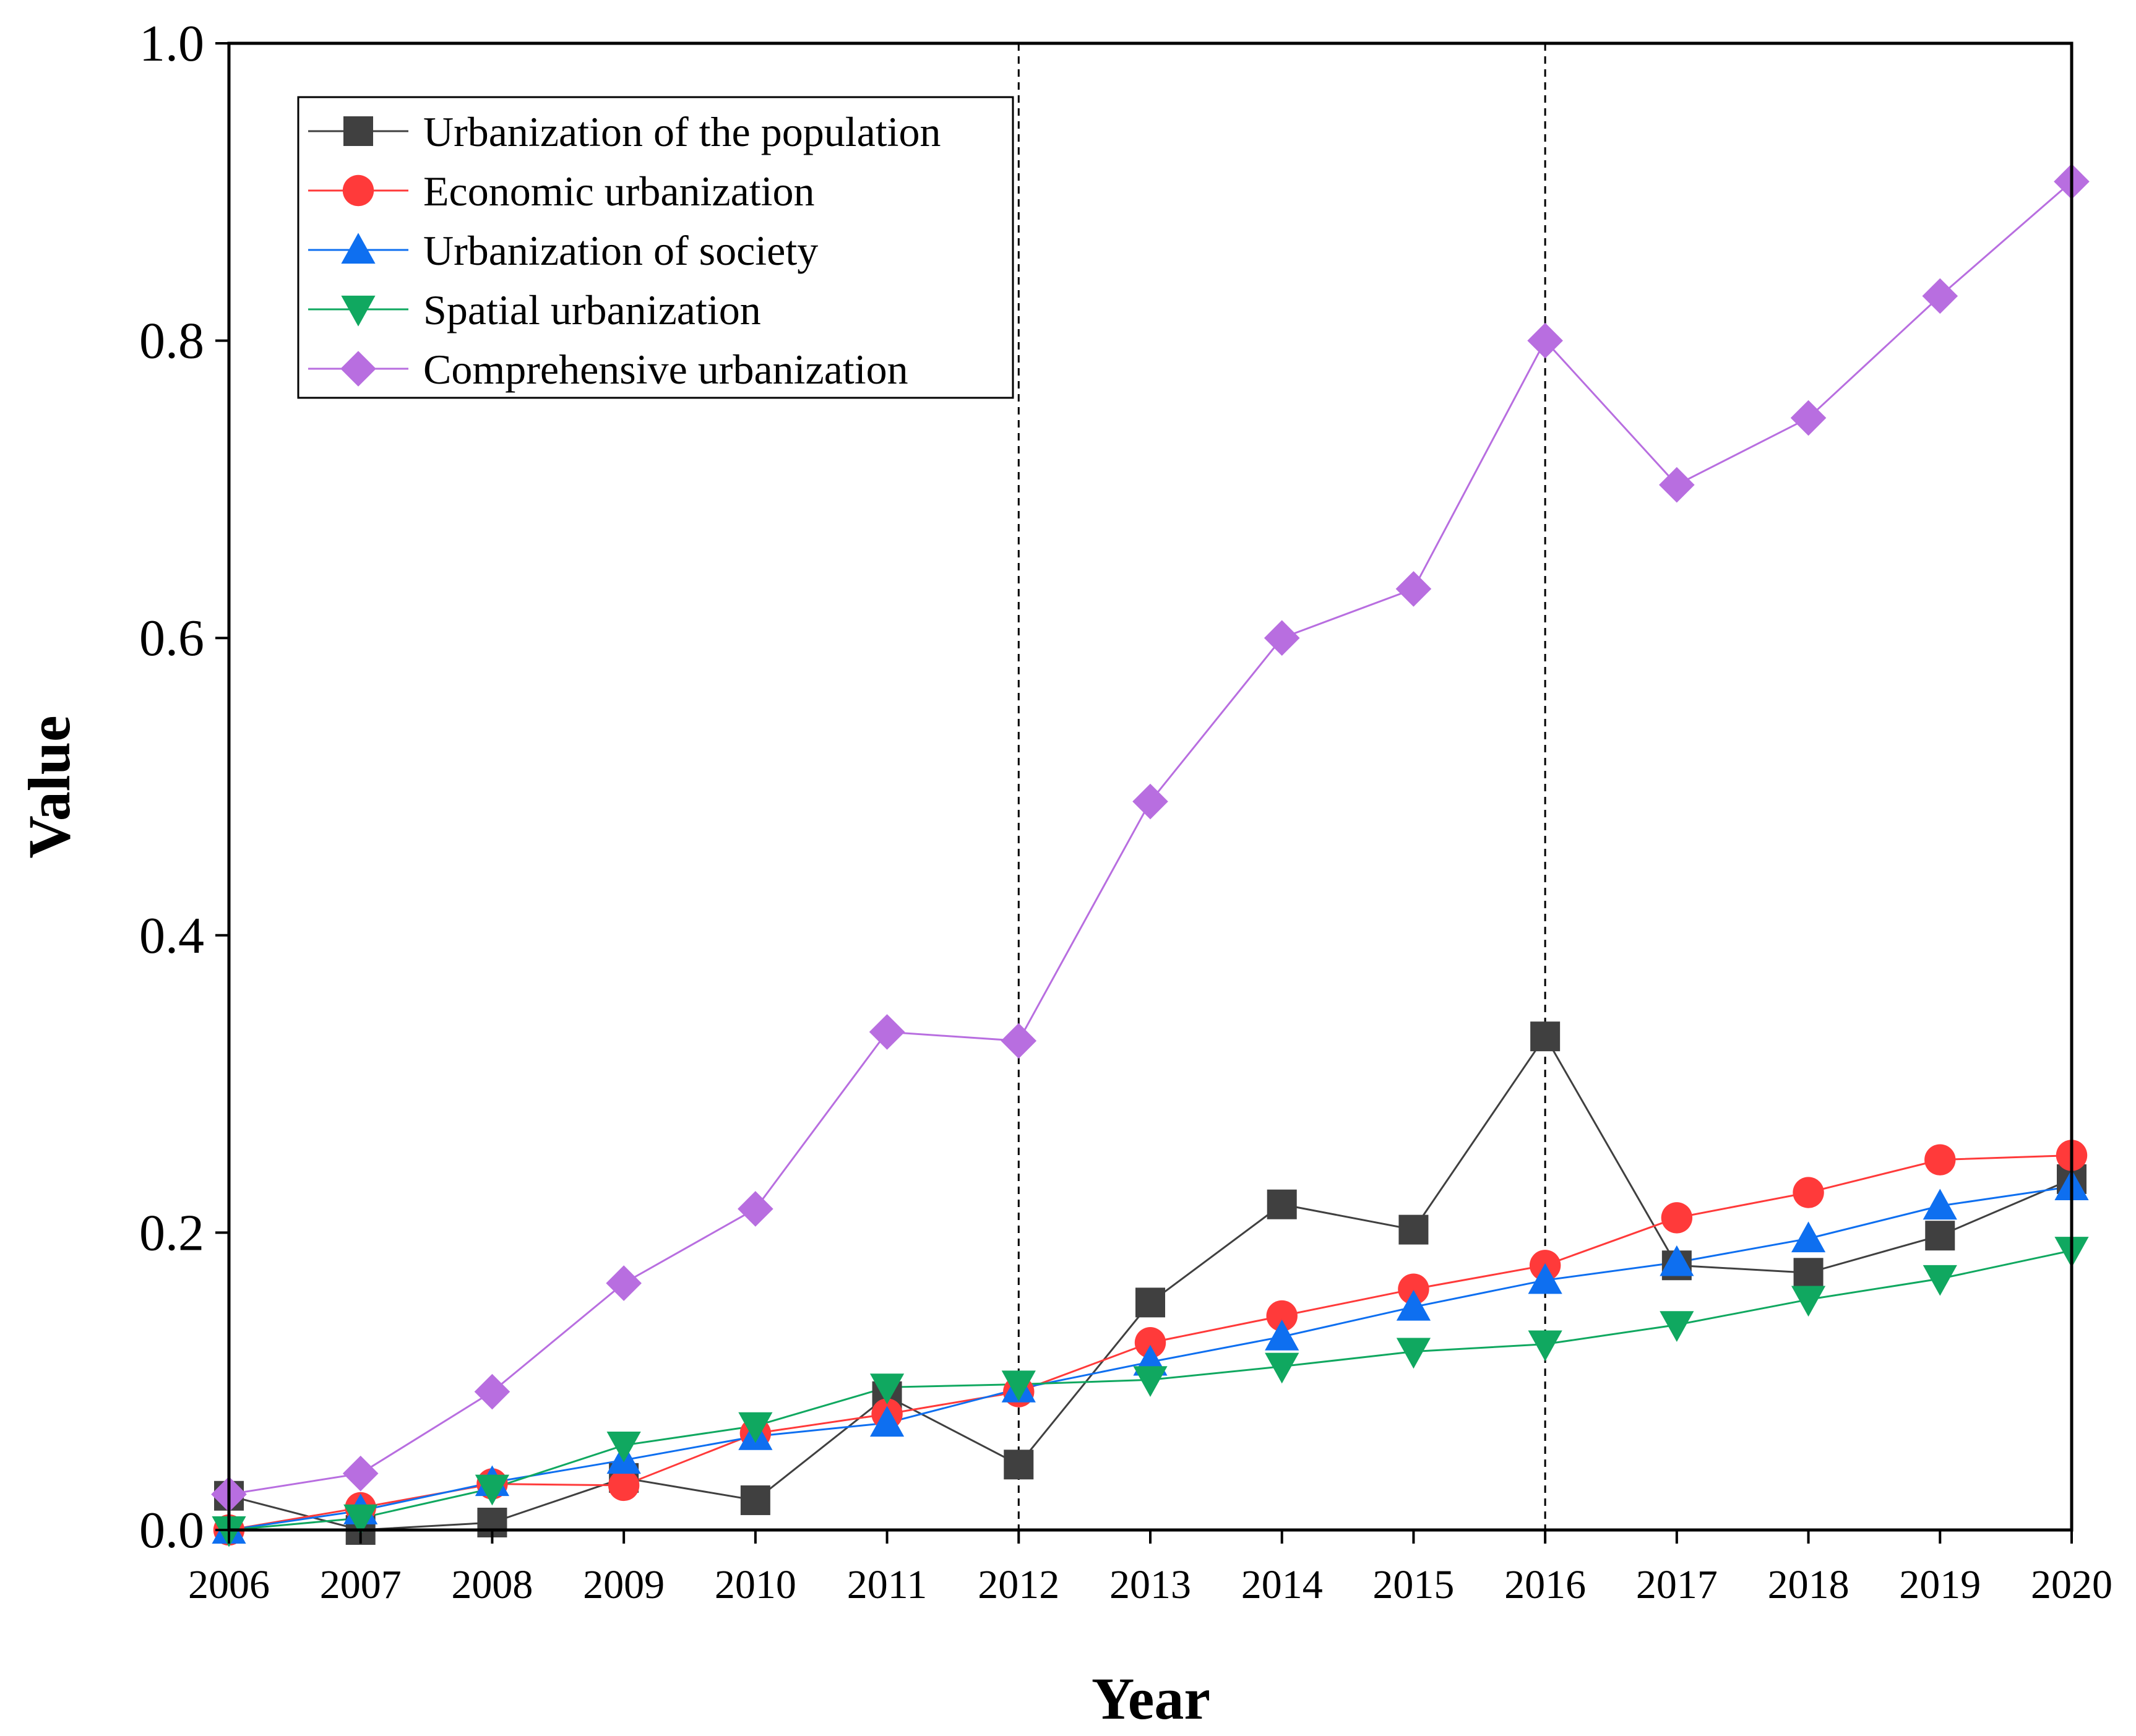  I want to click on legend-box, so click(656, 247).